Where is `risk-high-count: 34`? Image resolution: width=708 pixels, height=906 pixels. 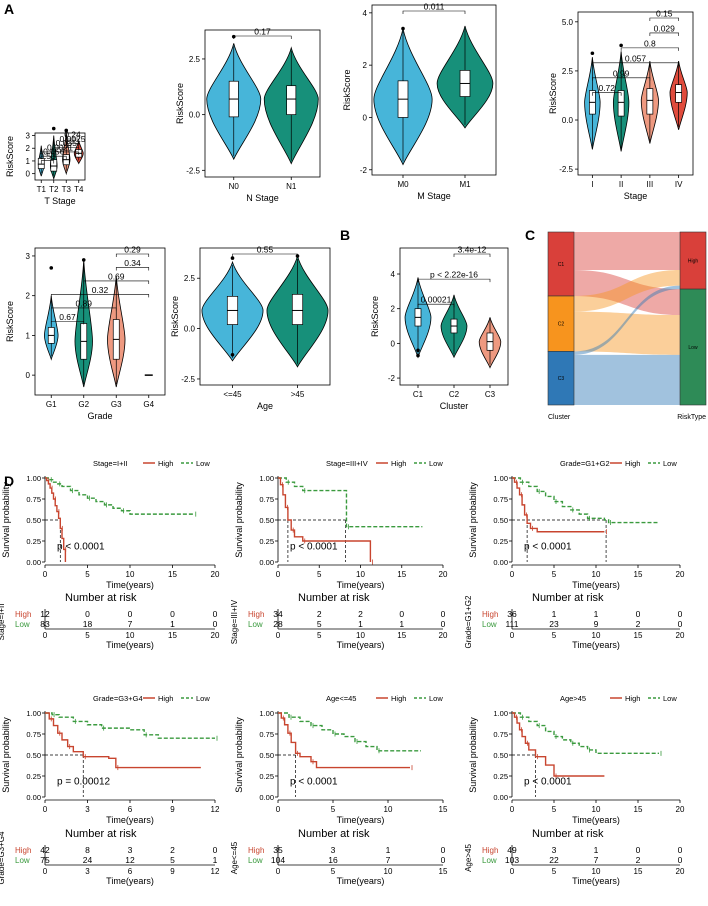 risk-high-count: 34 is located at coordinates (278, 614).